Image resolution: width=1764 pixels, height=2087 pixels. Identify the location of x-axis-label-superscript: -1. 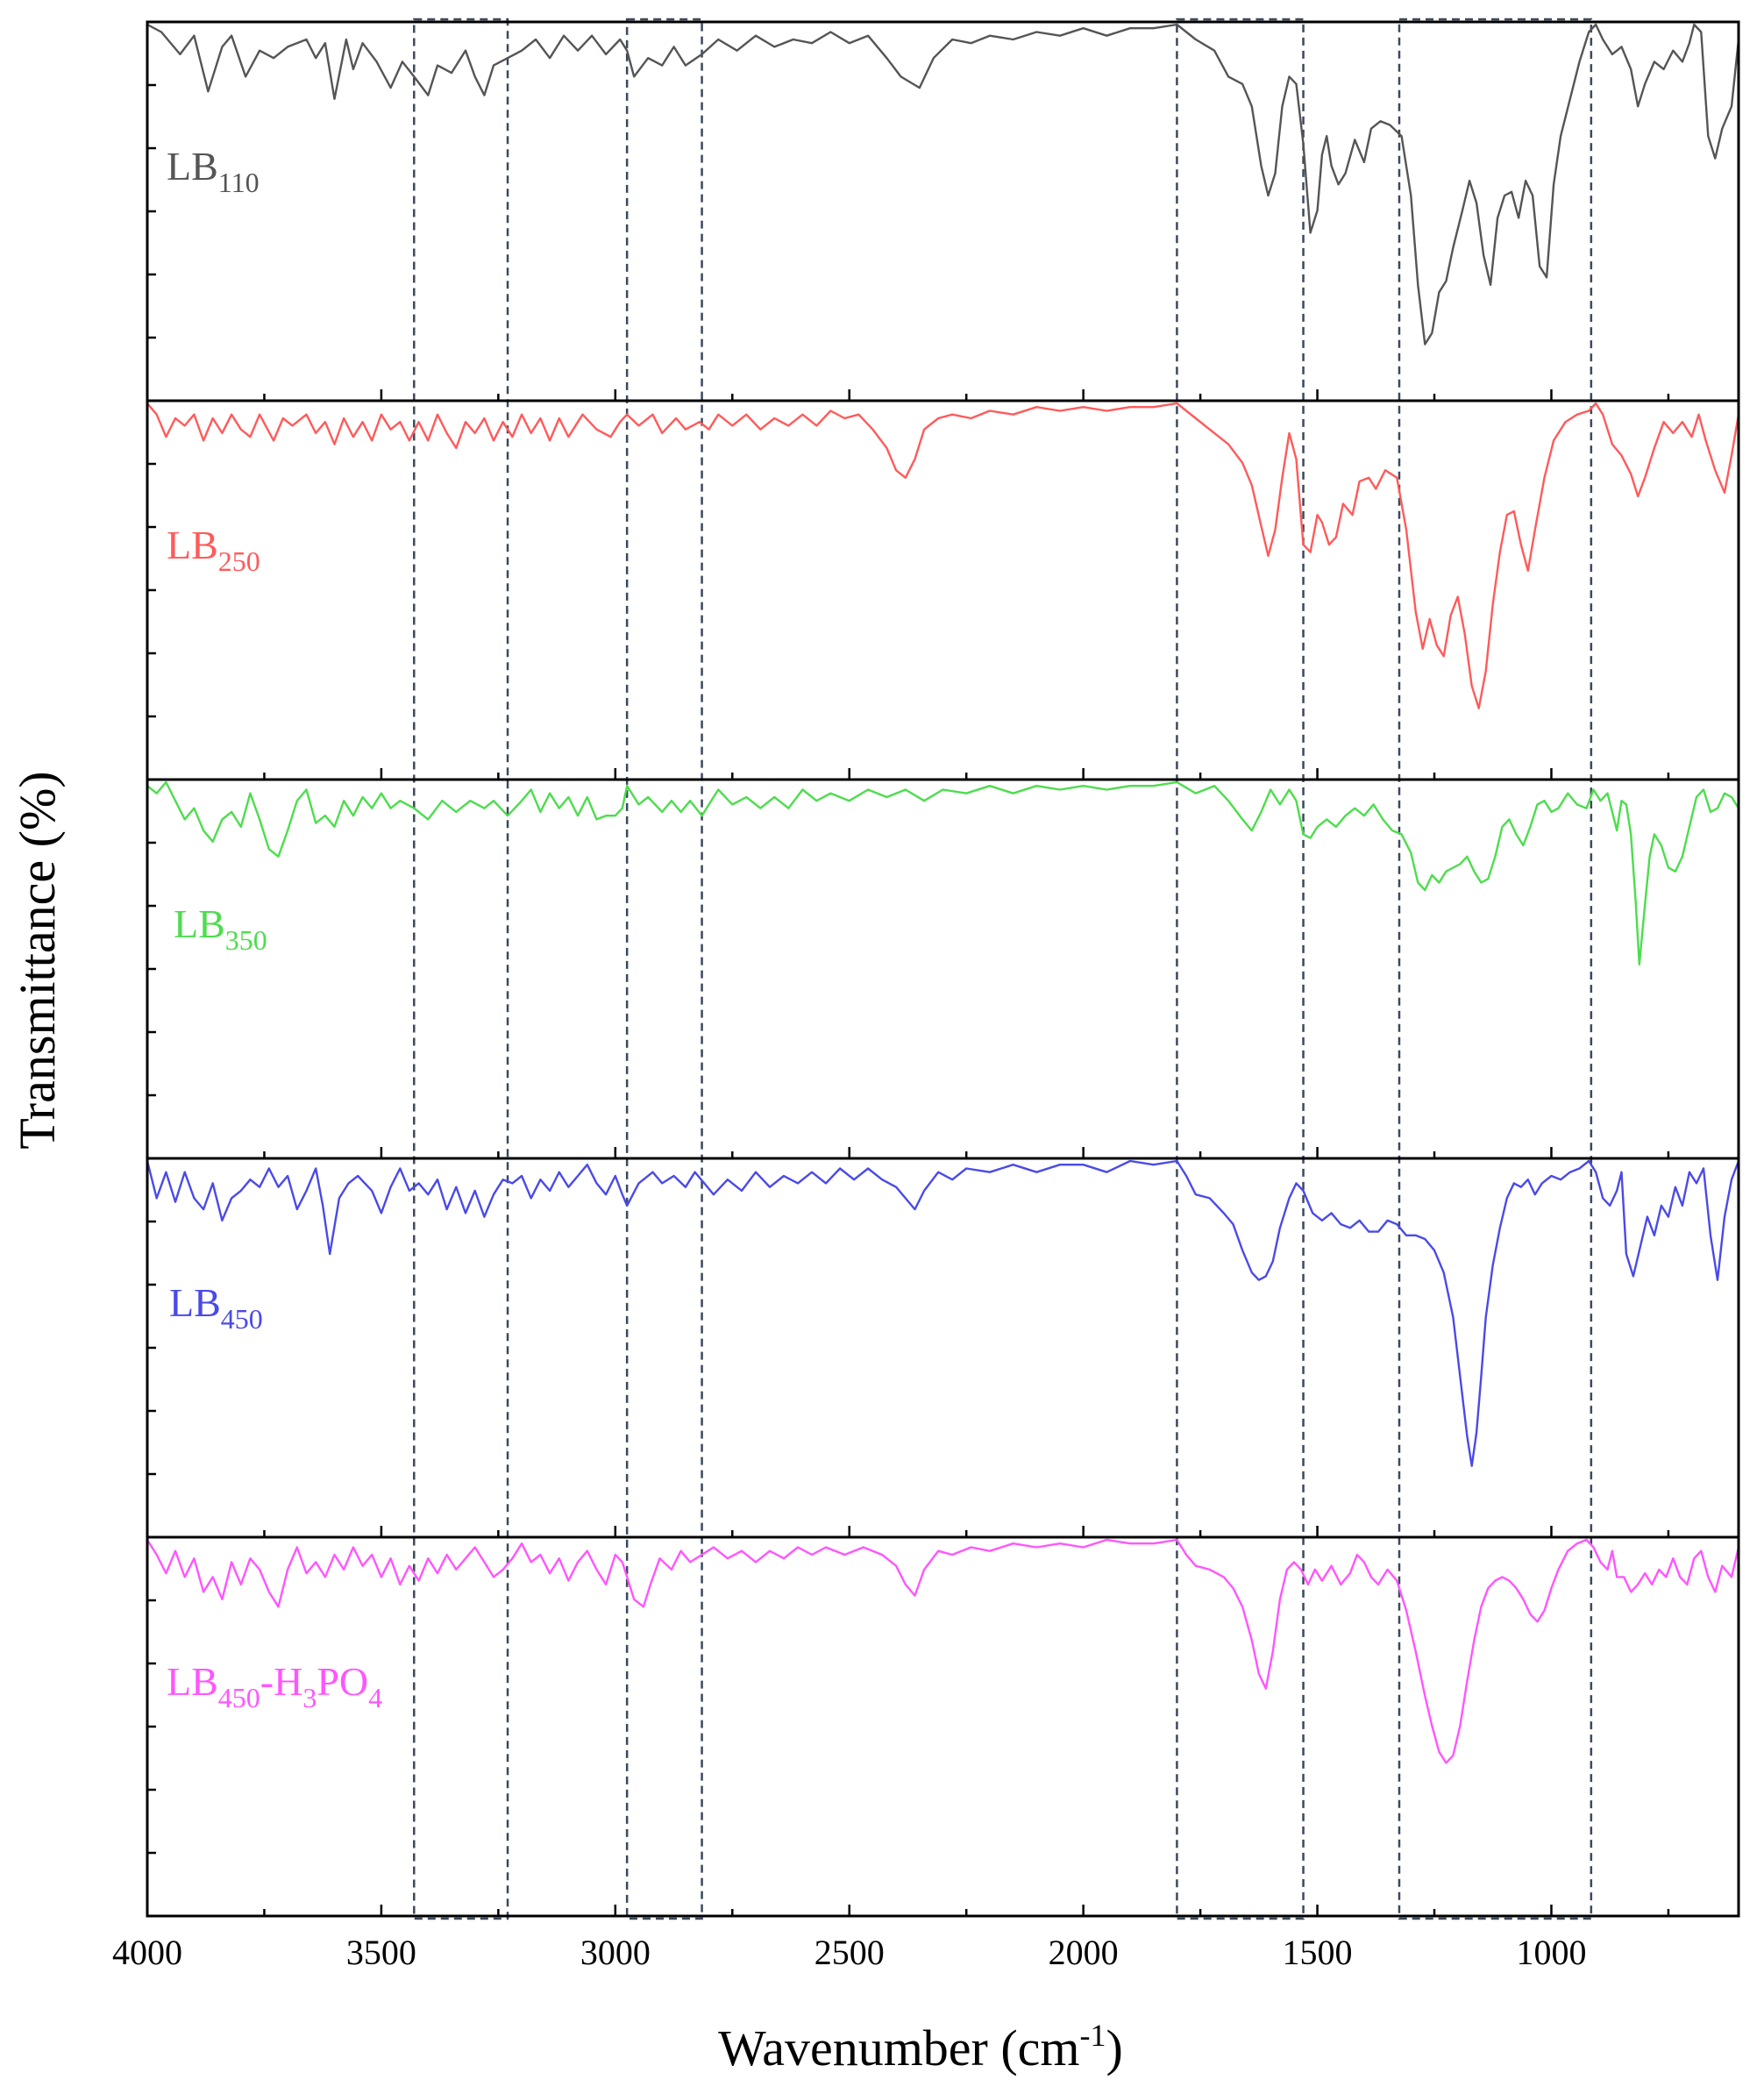
(1093, 2035).